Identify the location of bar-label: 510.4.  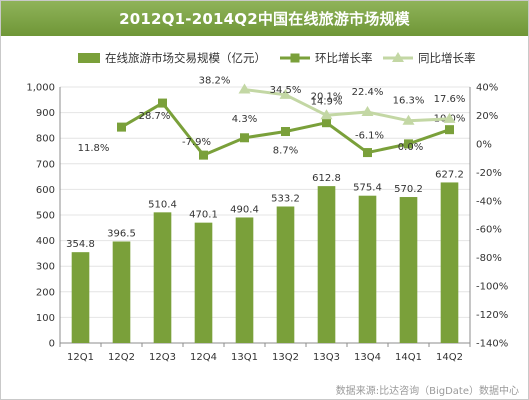
(162, 204).